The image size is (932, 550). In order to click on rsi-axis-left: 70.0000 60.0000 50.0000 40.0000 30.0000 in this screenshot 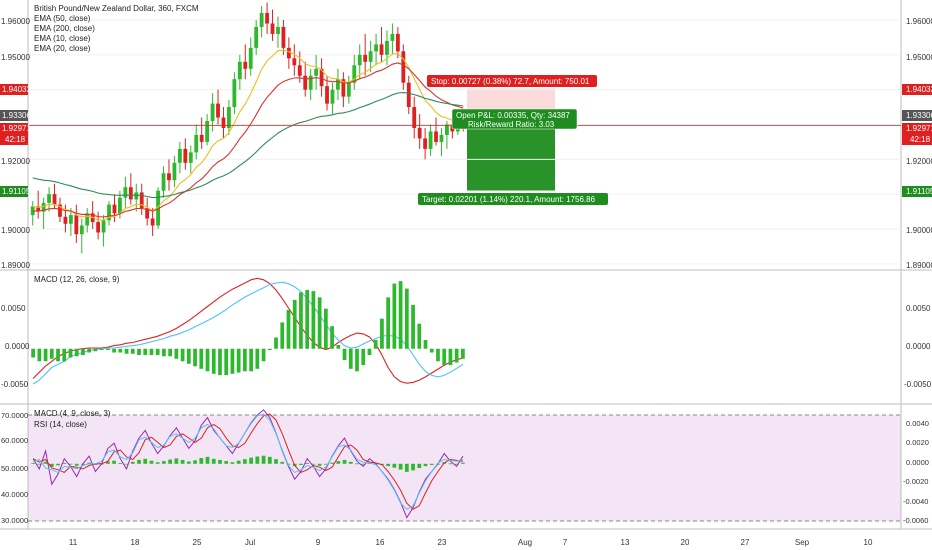, I will do `click(14, 468)`.